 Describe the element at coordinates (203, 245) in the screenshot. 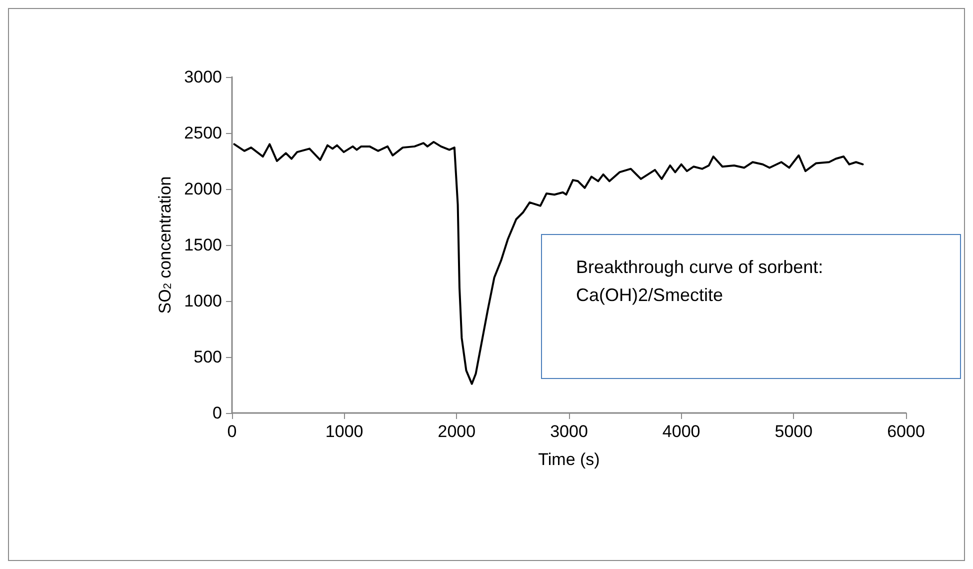

I see `y-tick-label: 1500` at that location.